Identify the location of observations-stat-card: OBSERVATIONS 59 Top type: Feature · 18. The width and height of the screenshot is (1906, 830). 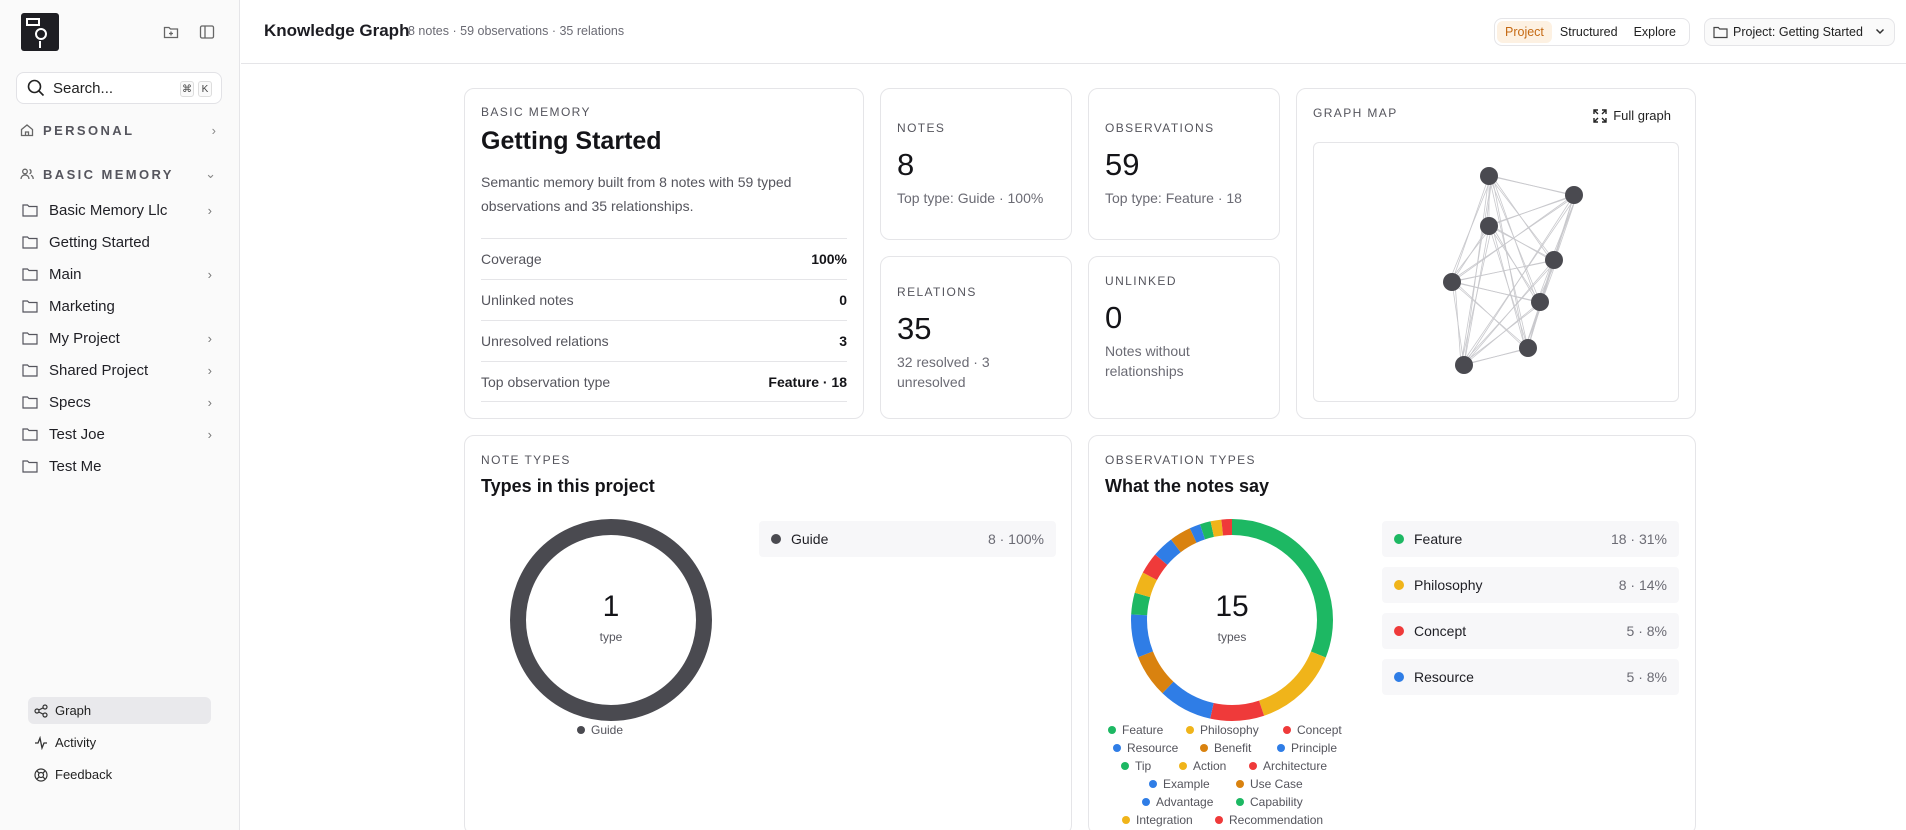
(1184, 164).